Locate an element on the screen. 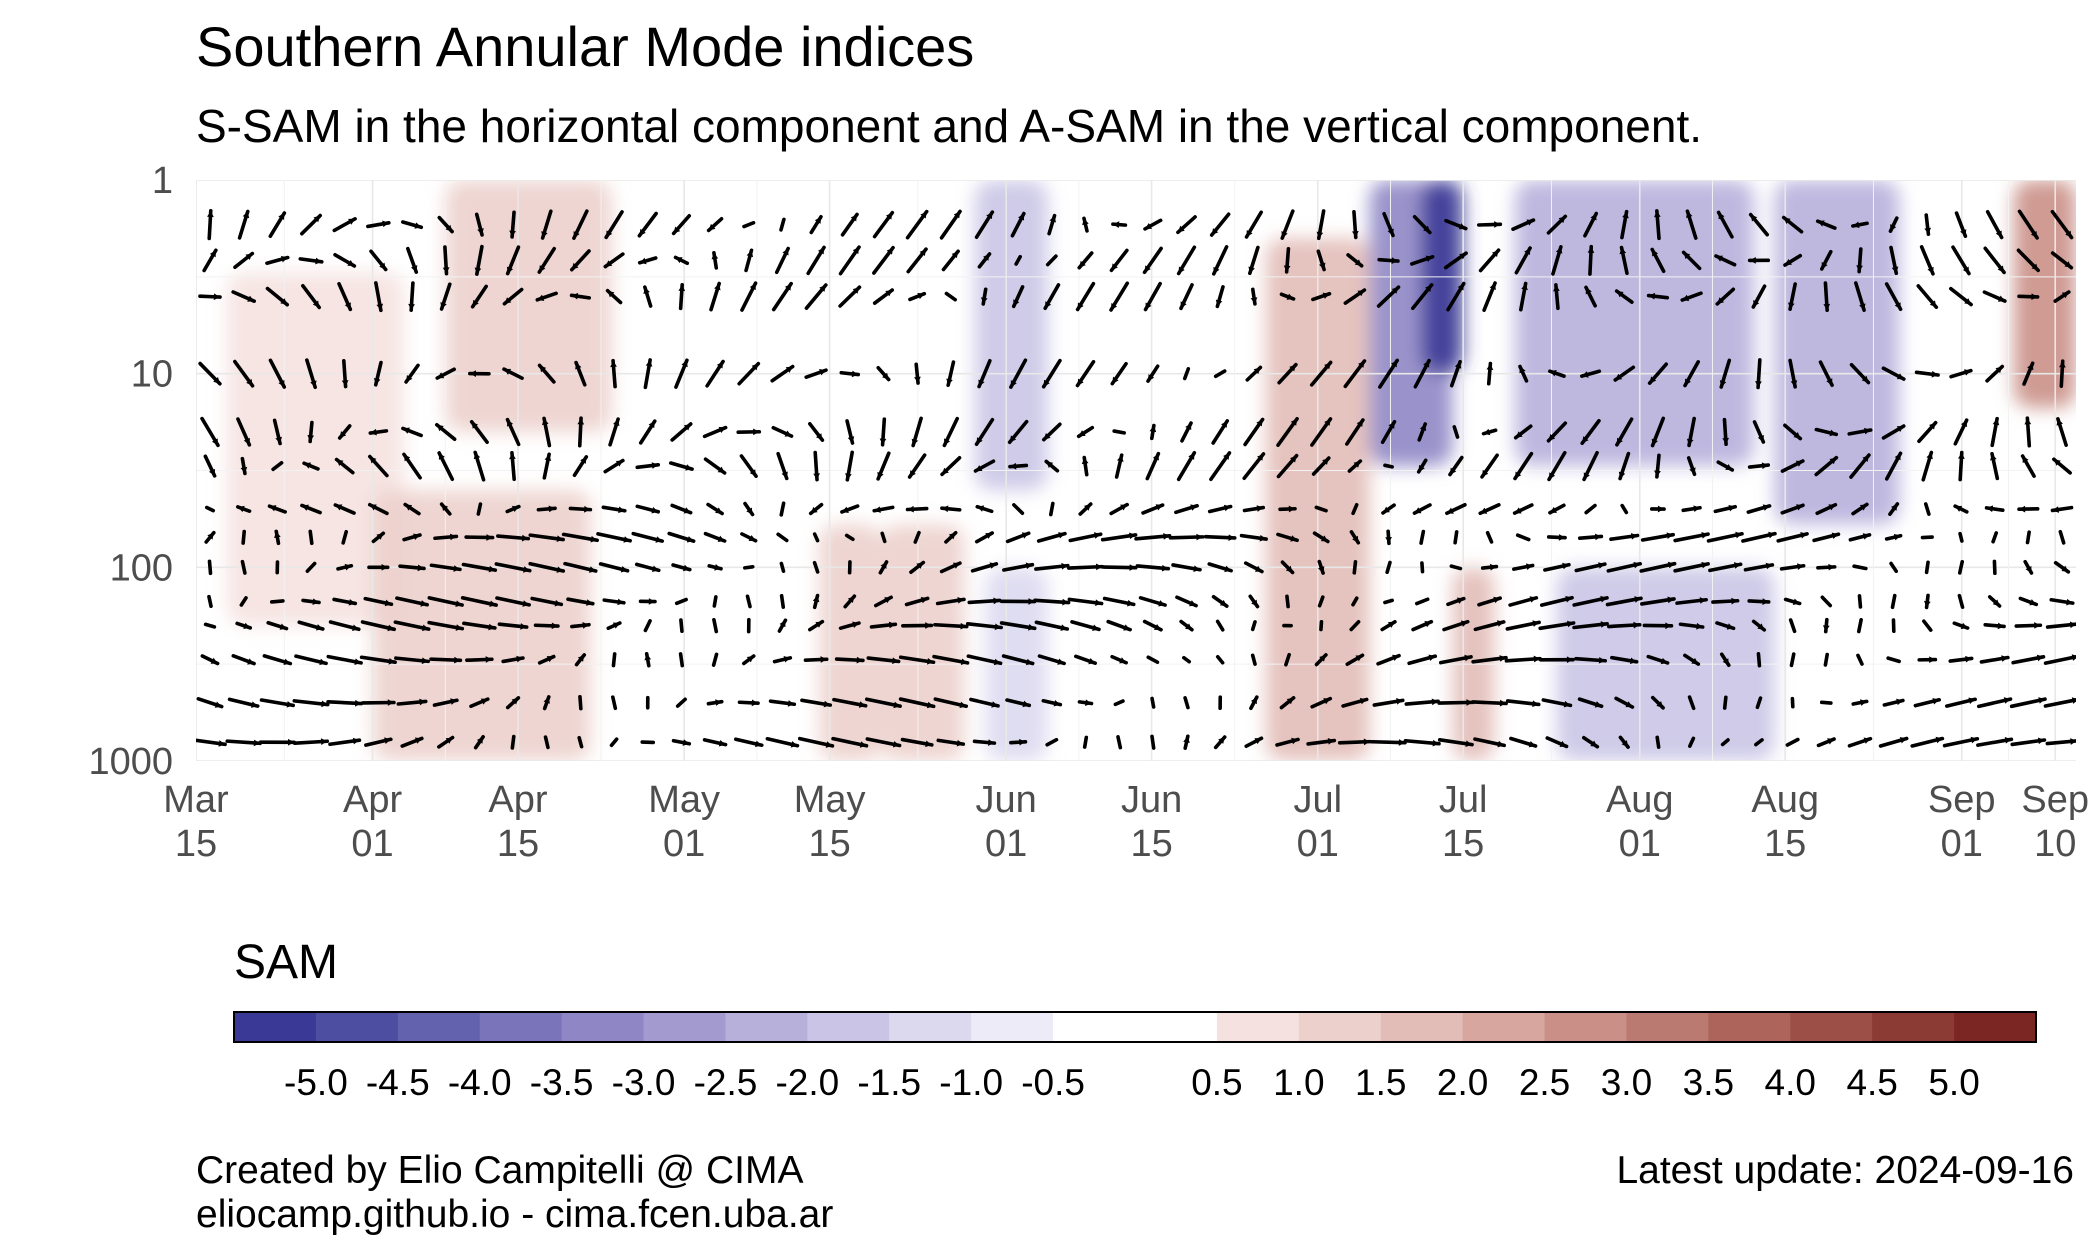 The width and height of the screenshot is (2100, 1260). legend-label: -3.5 is located at coordinates (562, 1082).